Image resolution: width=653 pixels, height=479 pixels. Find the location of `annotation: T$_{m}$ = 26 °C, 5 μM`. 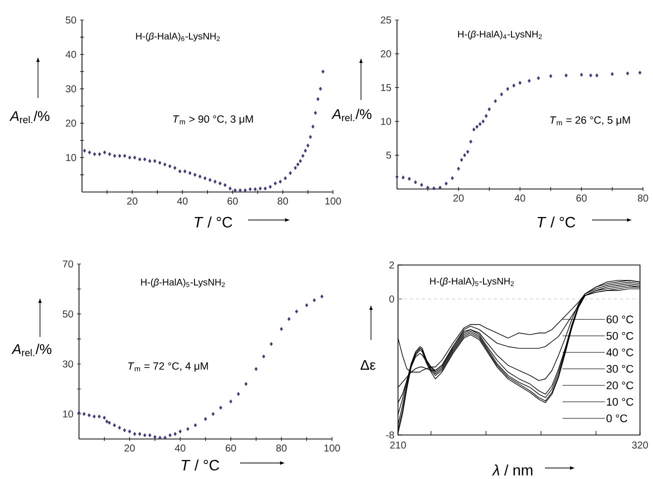

annotation: T$_{m}$ = 26 °C, 5 μM is located at coordinates (590, 121).